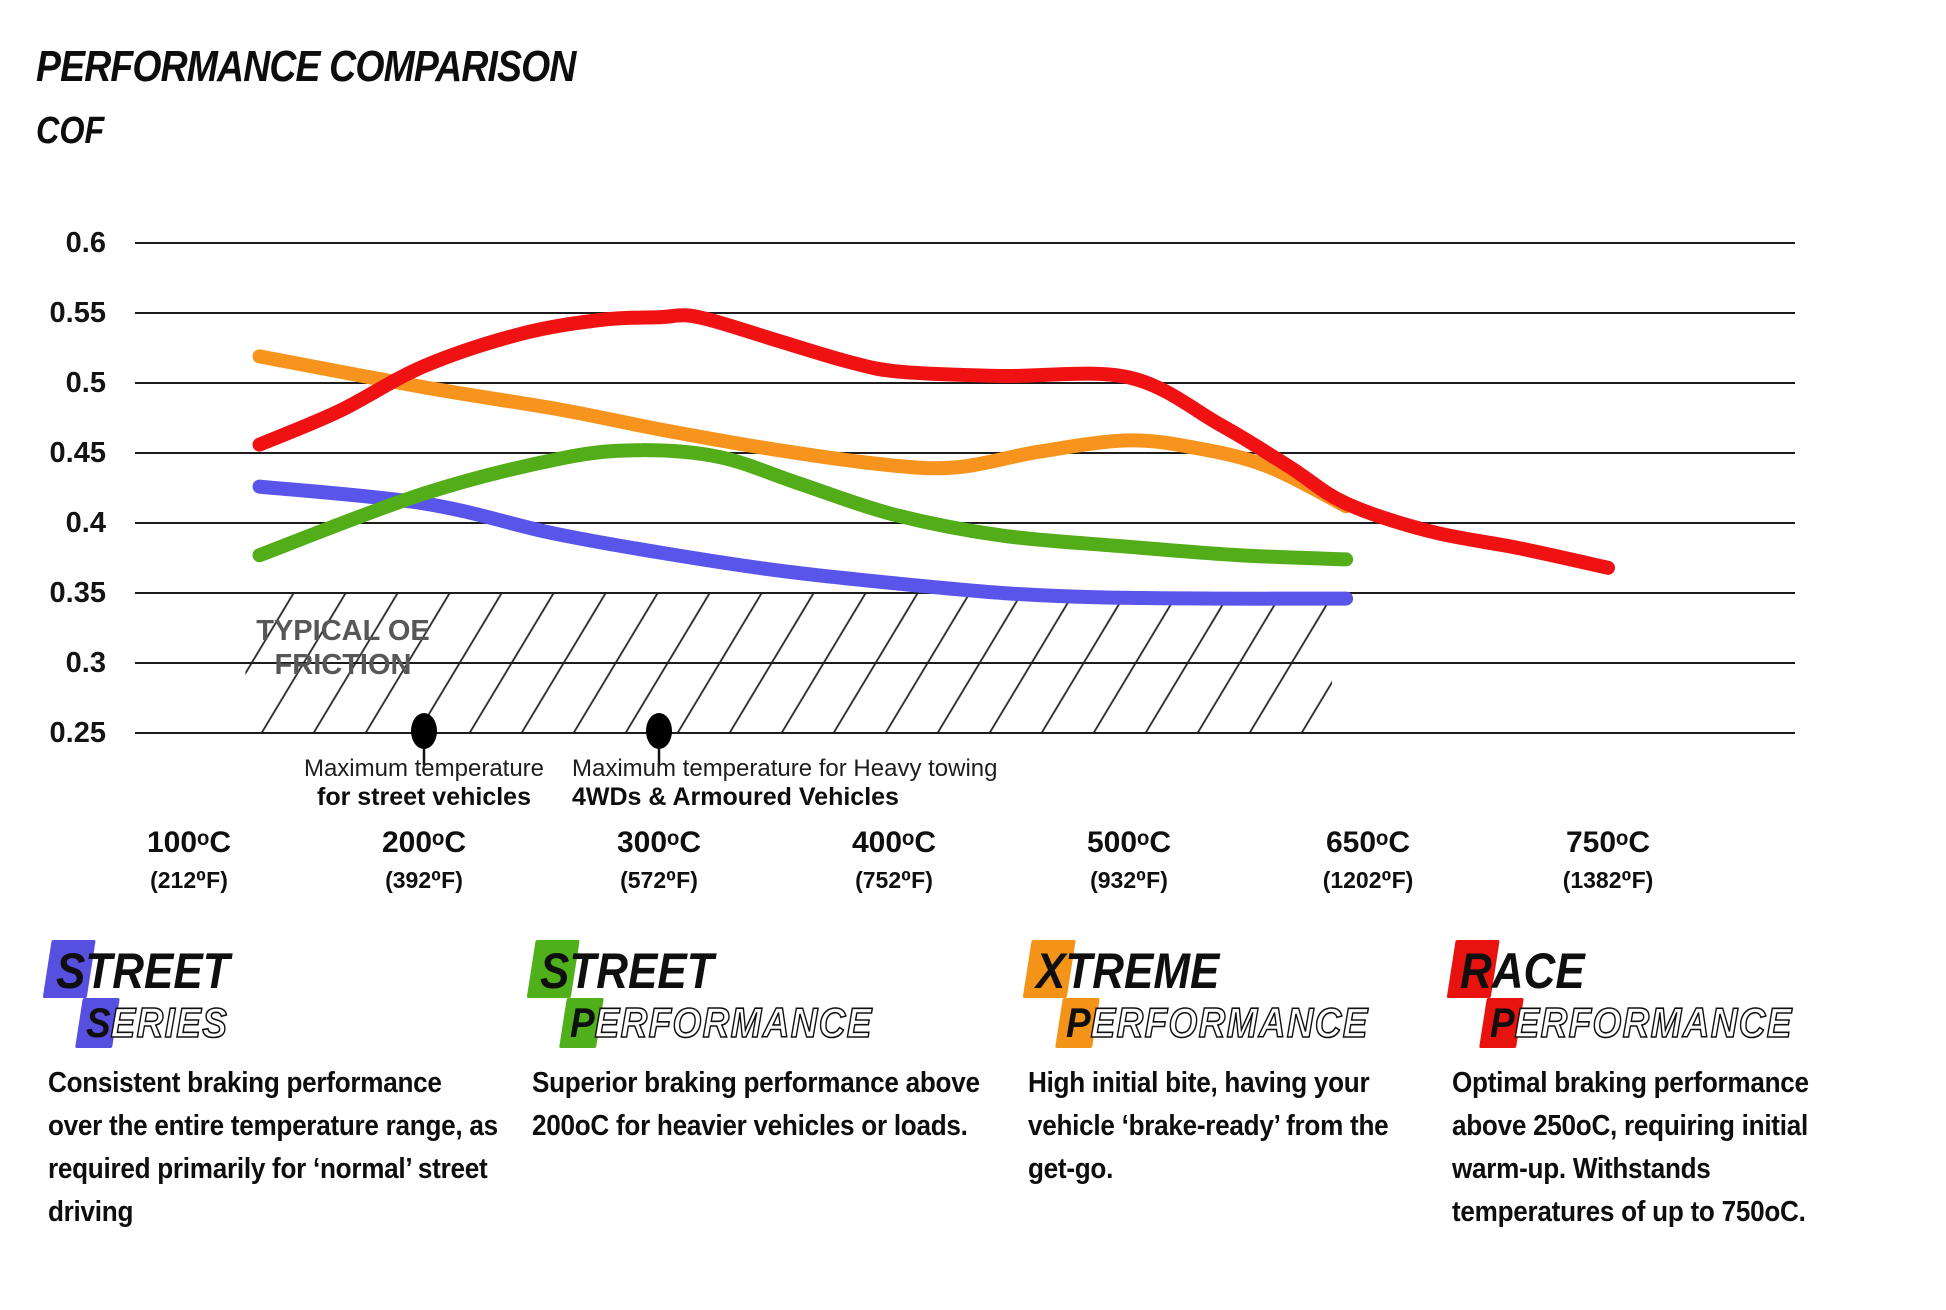  I want to click on logo-xtreme-performance-line1: XTREME, so click(1193, 969).